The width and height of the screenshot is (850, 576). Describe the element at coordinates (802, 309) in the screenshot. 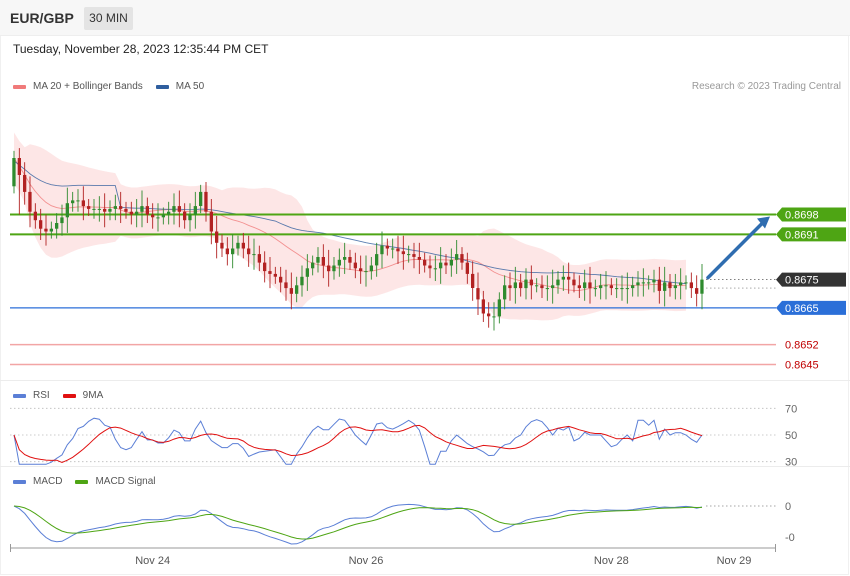

I see `price-level-label-3: 0.8665` at that location.